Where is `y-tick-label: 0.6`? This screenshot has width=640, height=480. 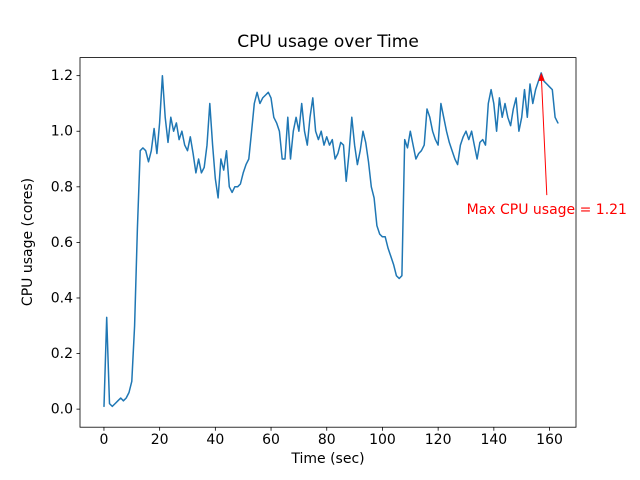
y-tick-label: 0.6 is located at coordinates (62, 243).